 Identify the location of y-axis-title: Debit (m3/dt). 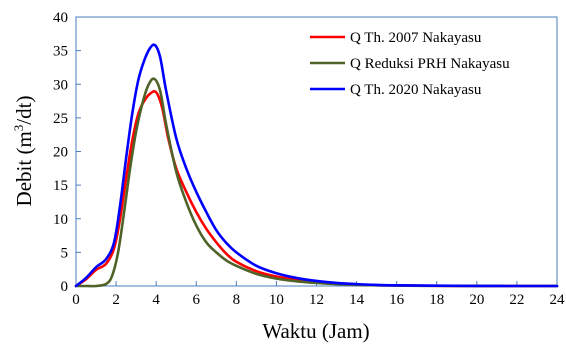
(23, 151).